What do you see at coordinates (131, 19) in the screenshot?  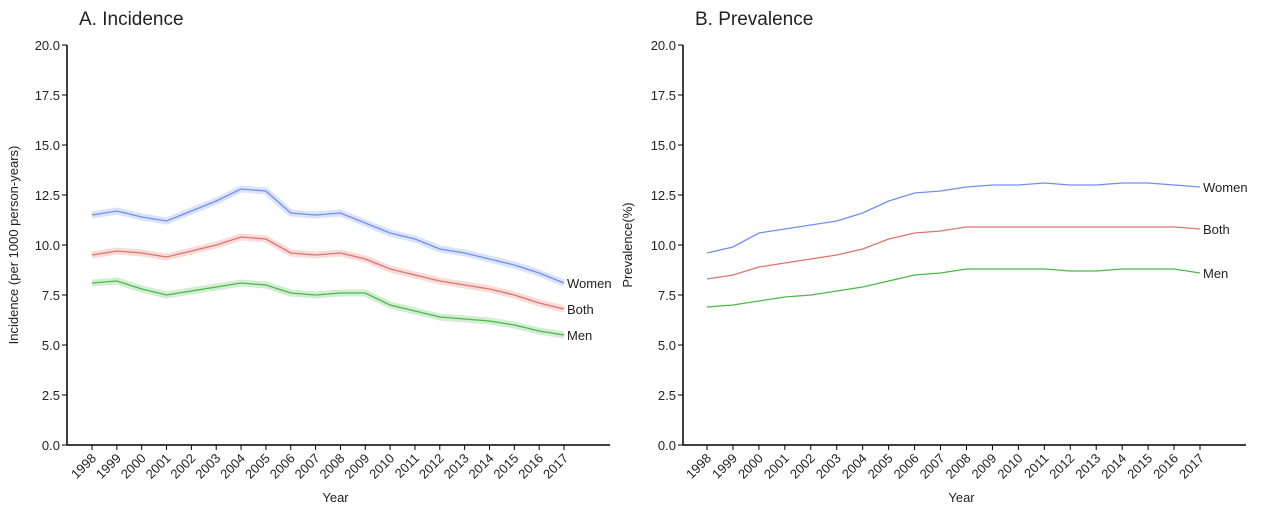 I see `chart-title: A. Incidence` at bounding box center [131, 19].